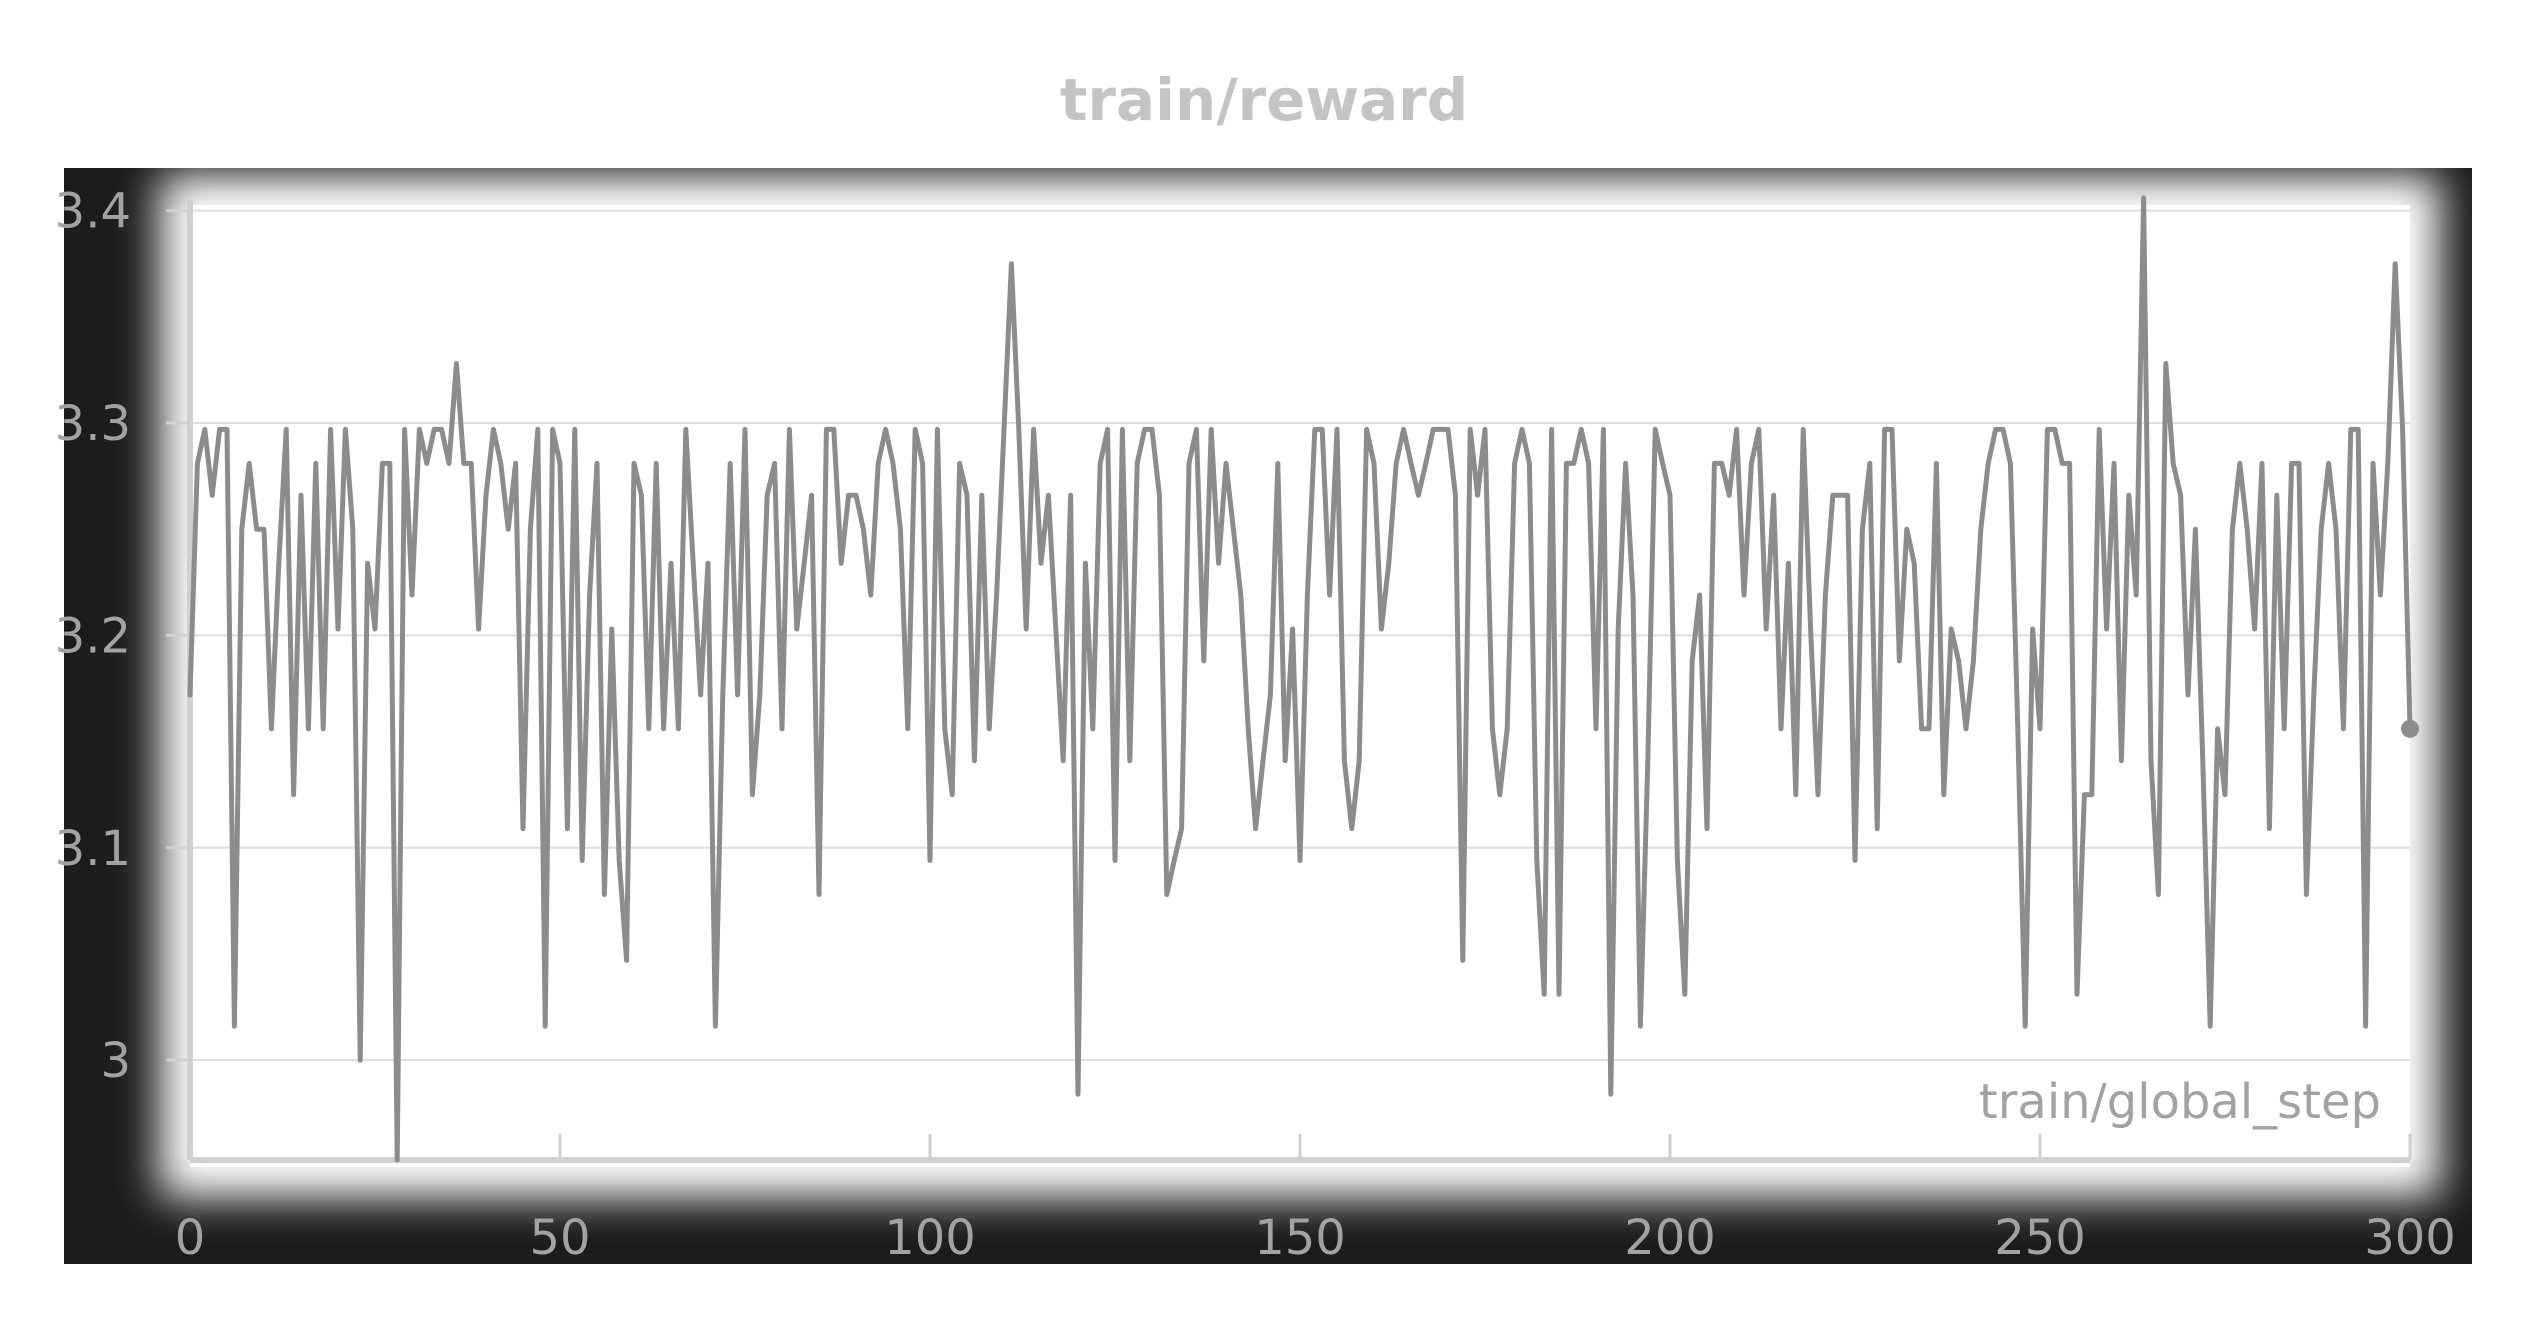 This screenshot has width=2528, height=1328. Describe the element at coordinates (93, 424) in the screenshot. I see `y-tick-label: 3.3` at that location.